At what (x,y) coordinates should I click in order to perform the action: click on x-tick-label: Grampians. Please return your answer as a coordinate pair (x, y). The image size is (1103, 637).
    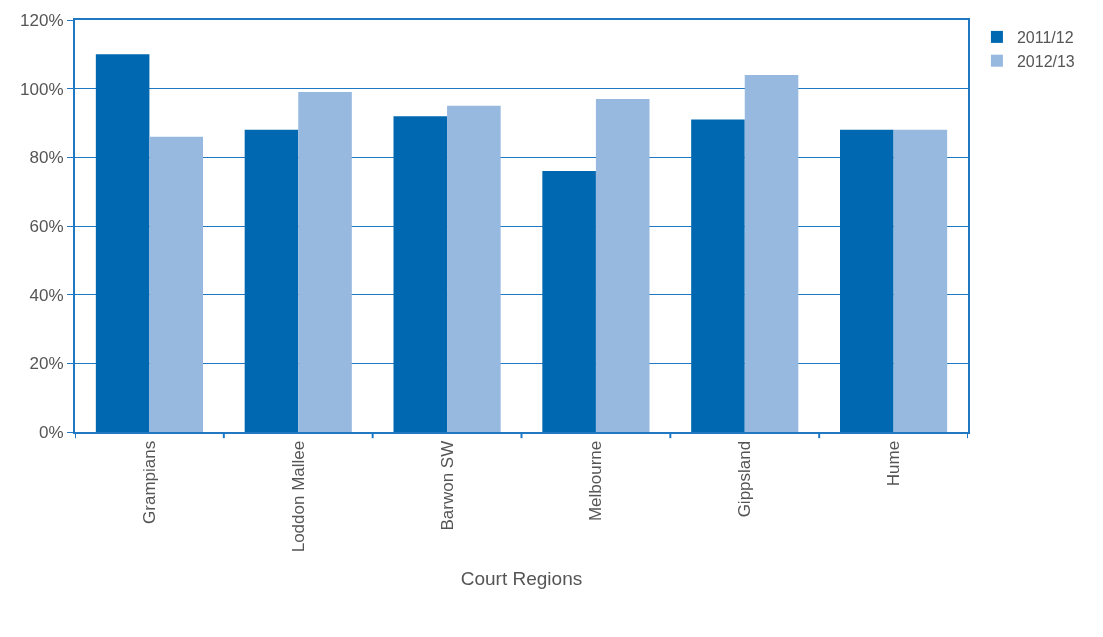
    Looking at the image, I should click on (149, 482).